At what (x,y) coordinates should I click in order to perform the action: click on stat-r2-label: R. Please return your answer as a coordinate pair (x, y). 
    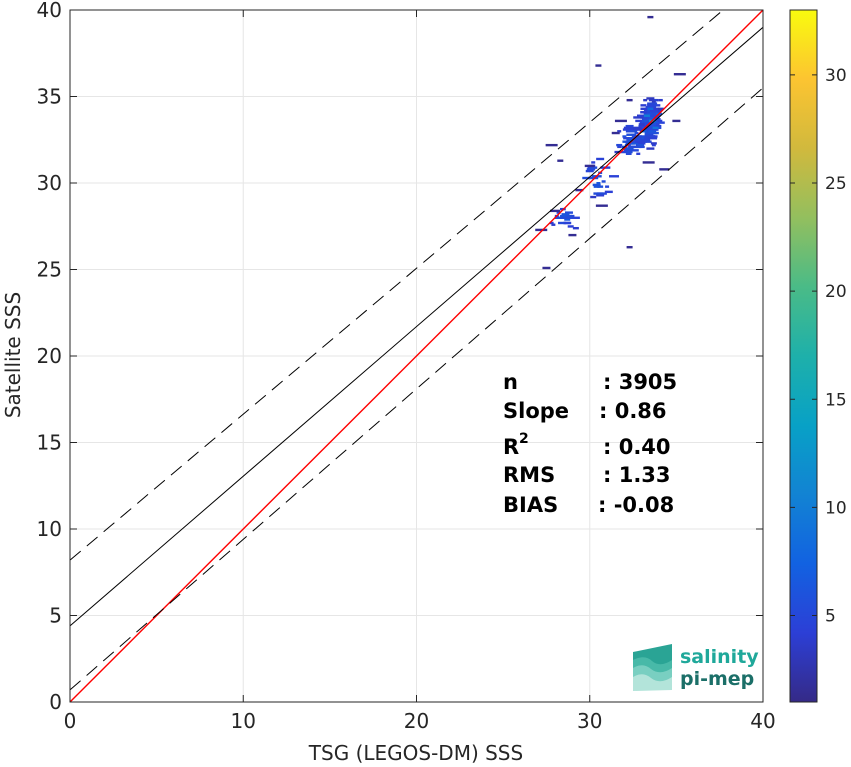
    Looking at the image, I should click on (511, 447).